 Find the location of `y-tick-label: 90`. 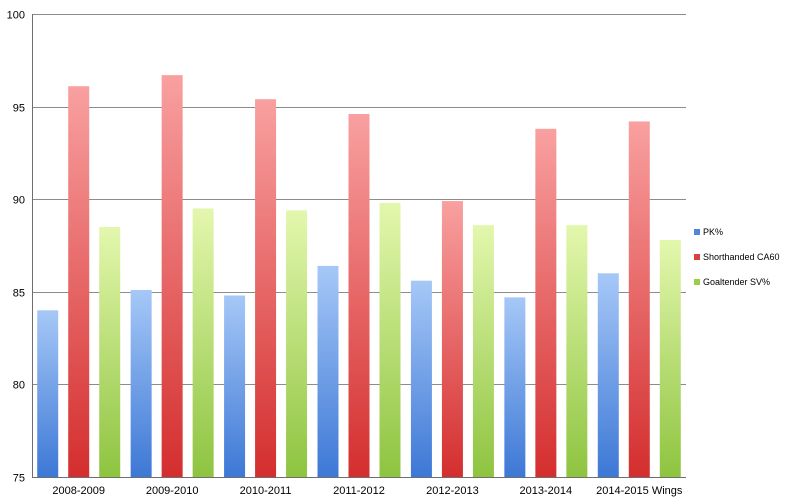

y-tick-label: 90 is located at coordinates (19, 201).